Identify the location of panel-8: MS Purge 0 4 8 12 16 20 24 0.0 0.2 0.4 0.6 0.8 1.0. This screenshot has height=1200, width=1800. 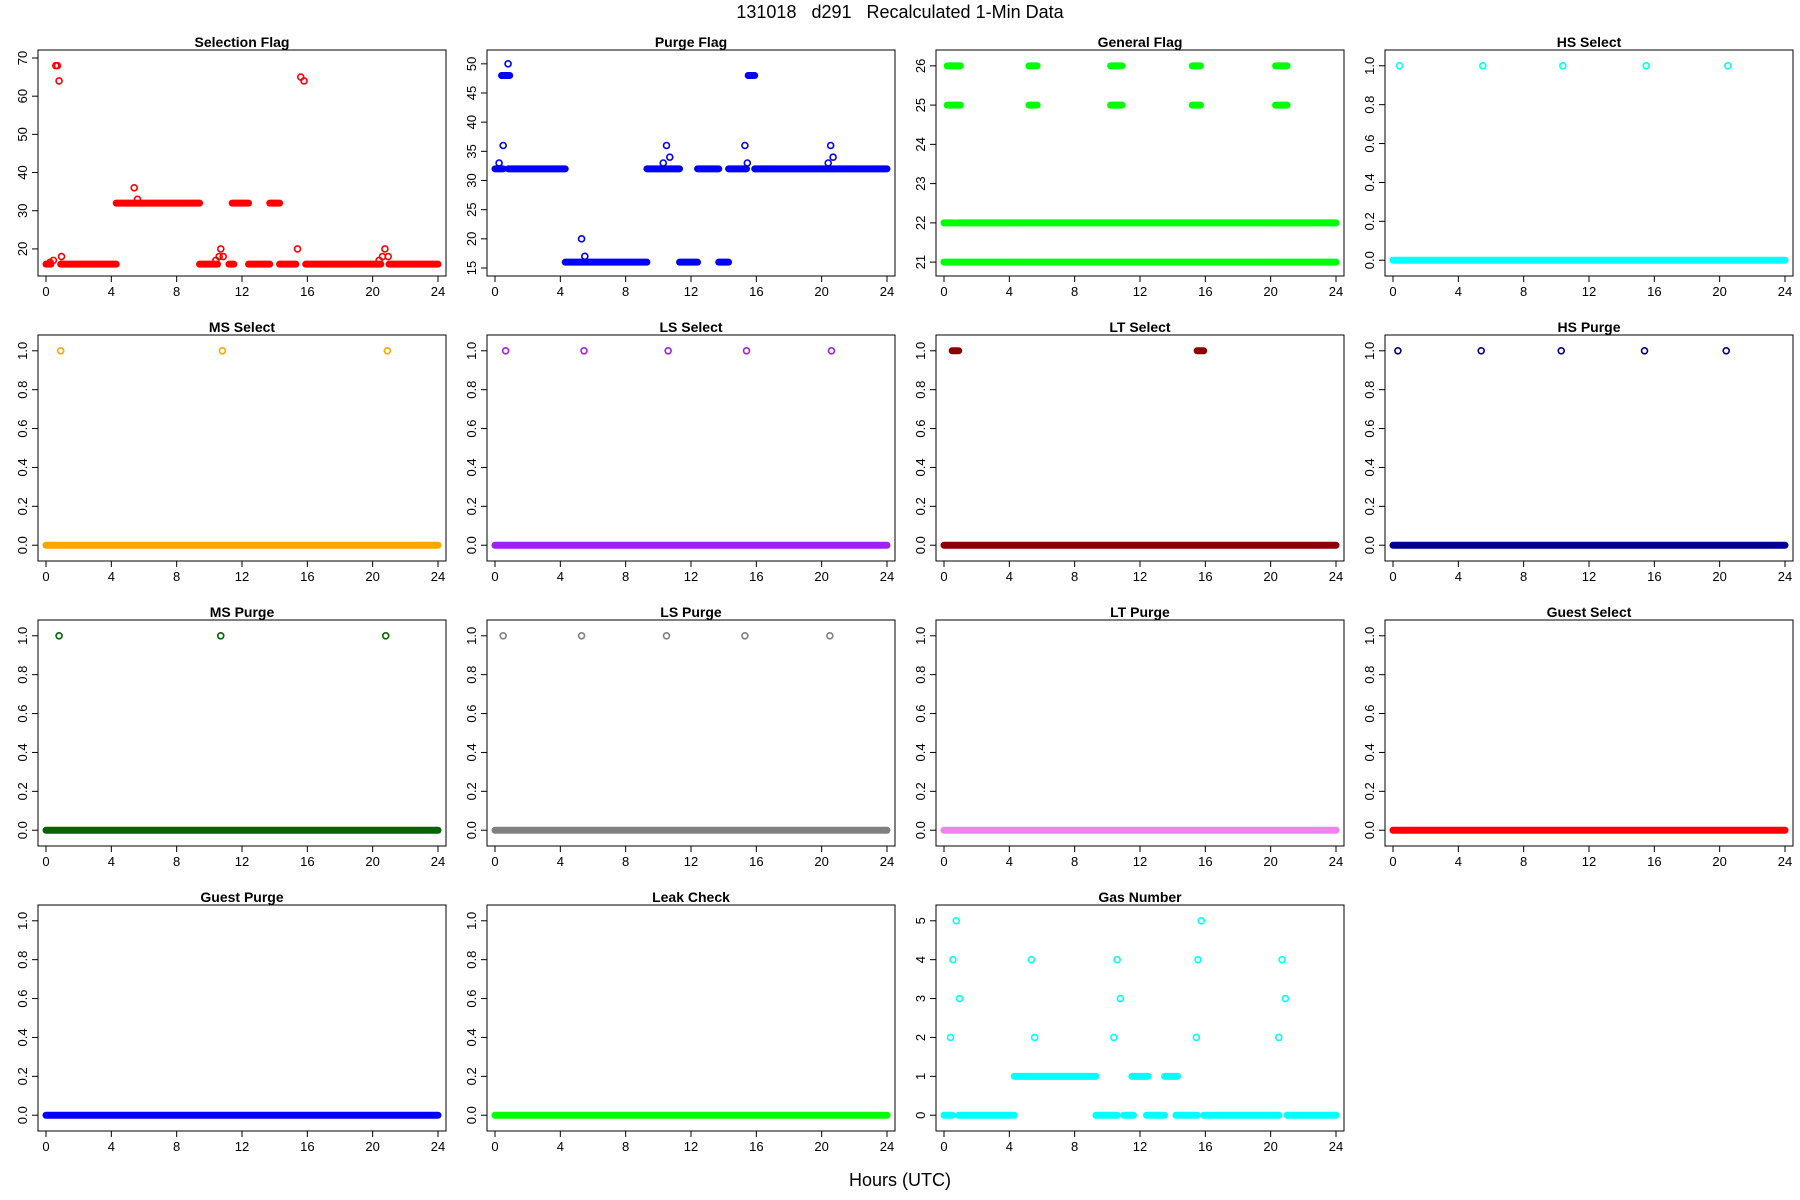
(231, 736).